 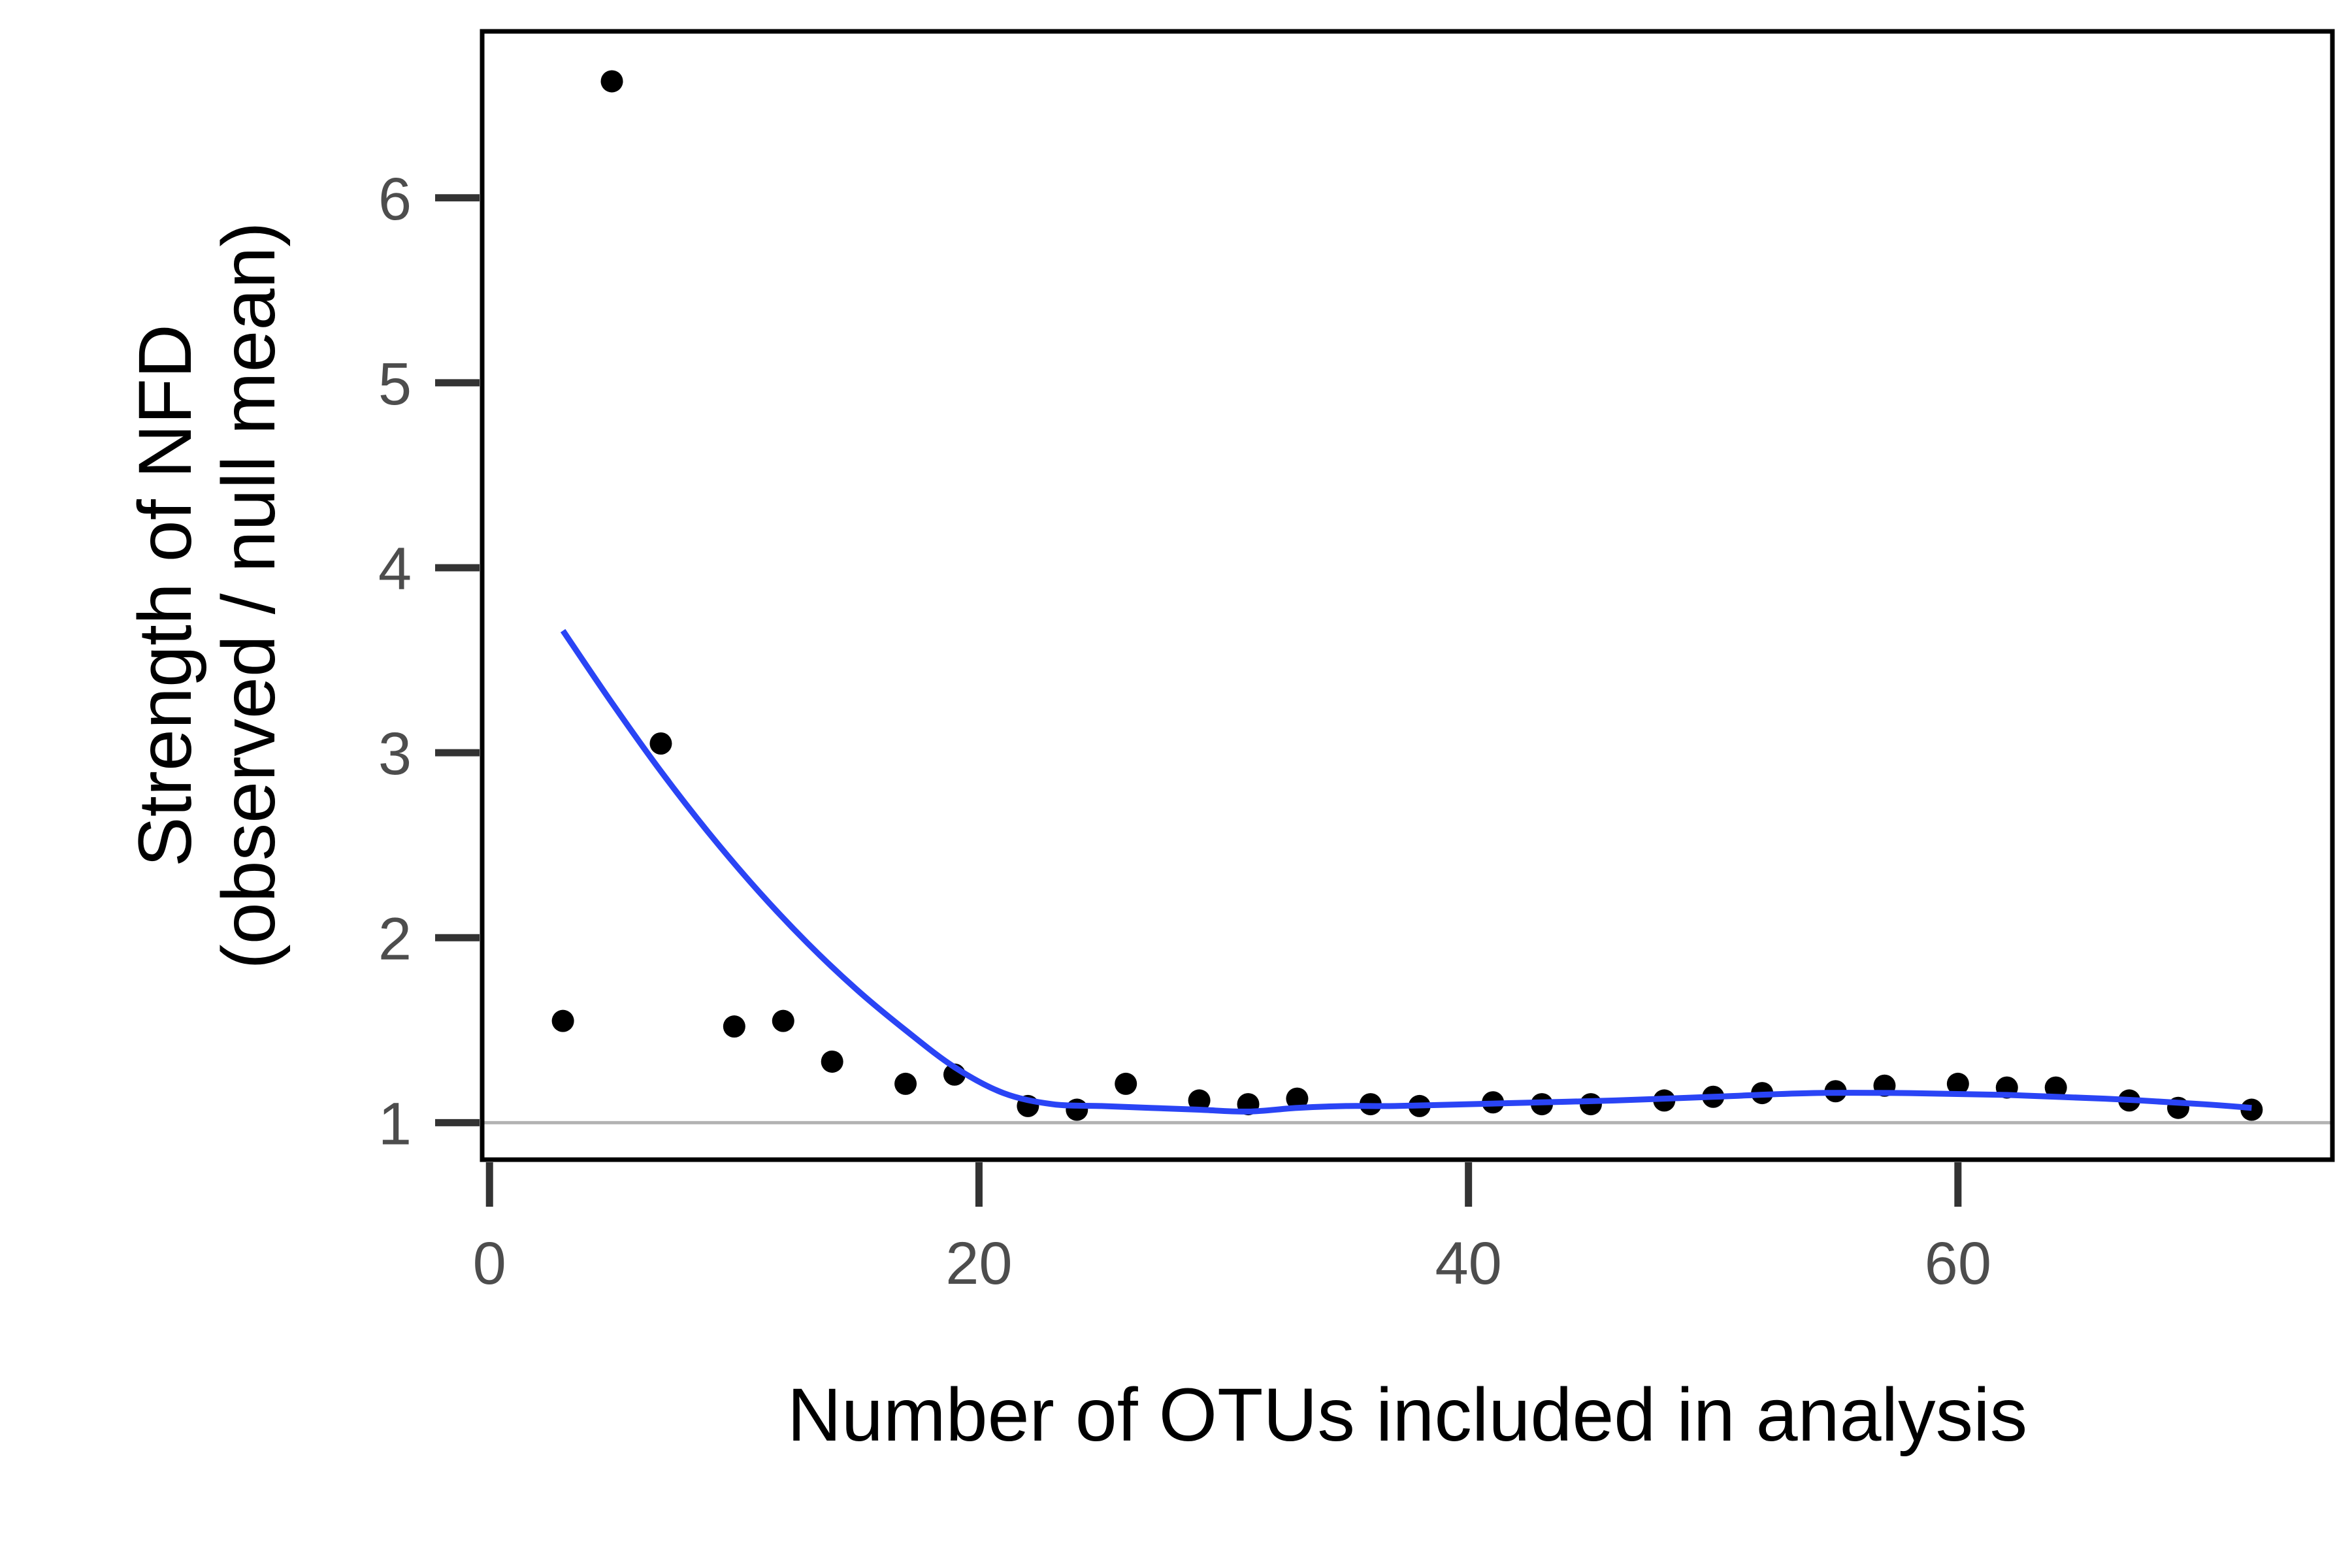 I want to click on x-tick-label: 20, so click(x=978, y=1263).